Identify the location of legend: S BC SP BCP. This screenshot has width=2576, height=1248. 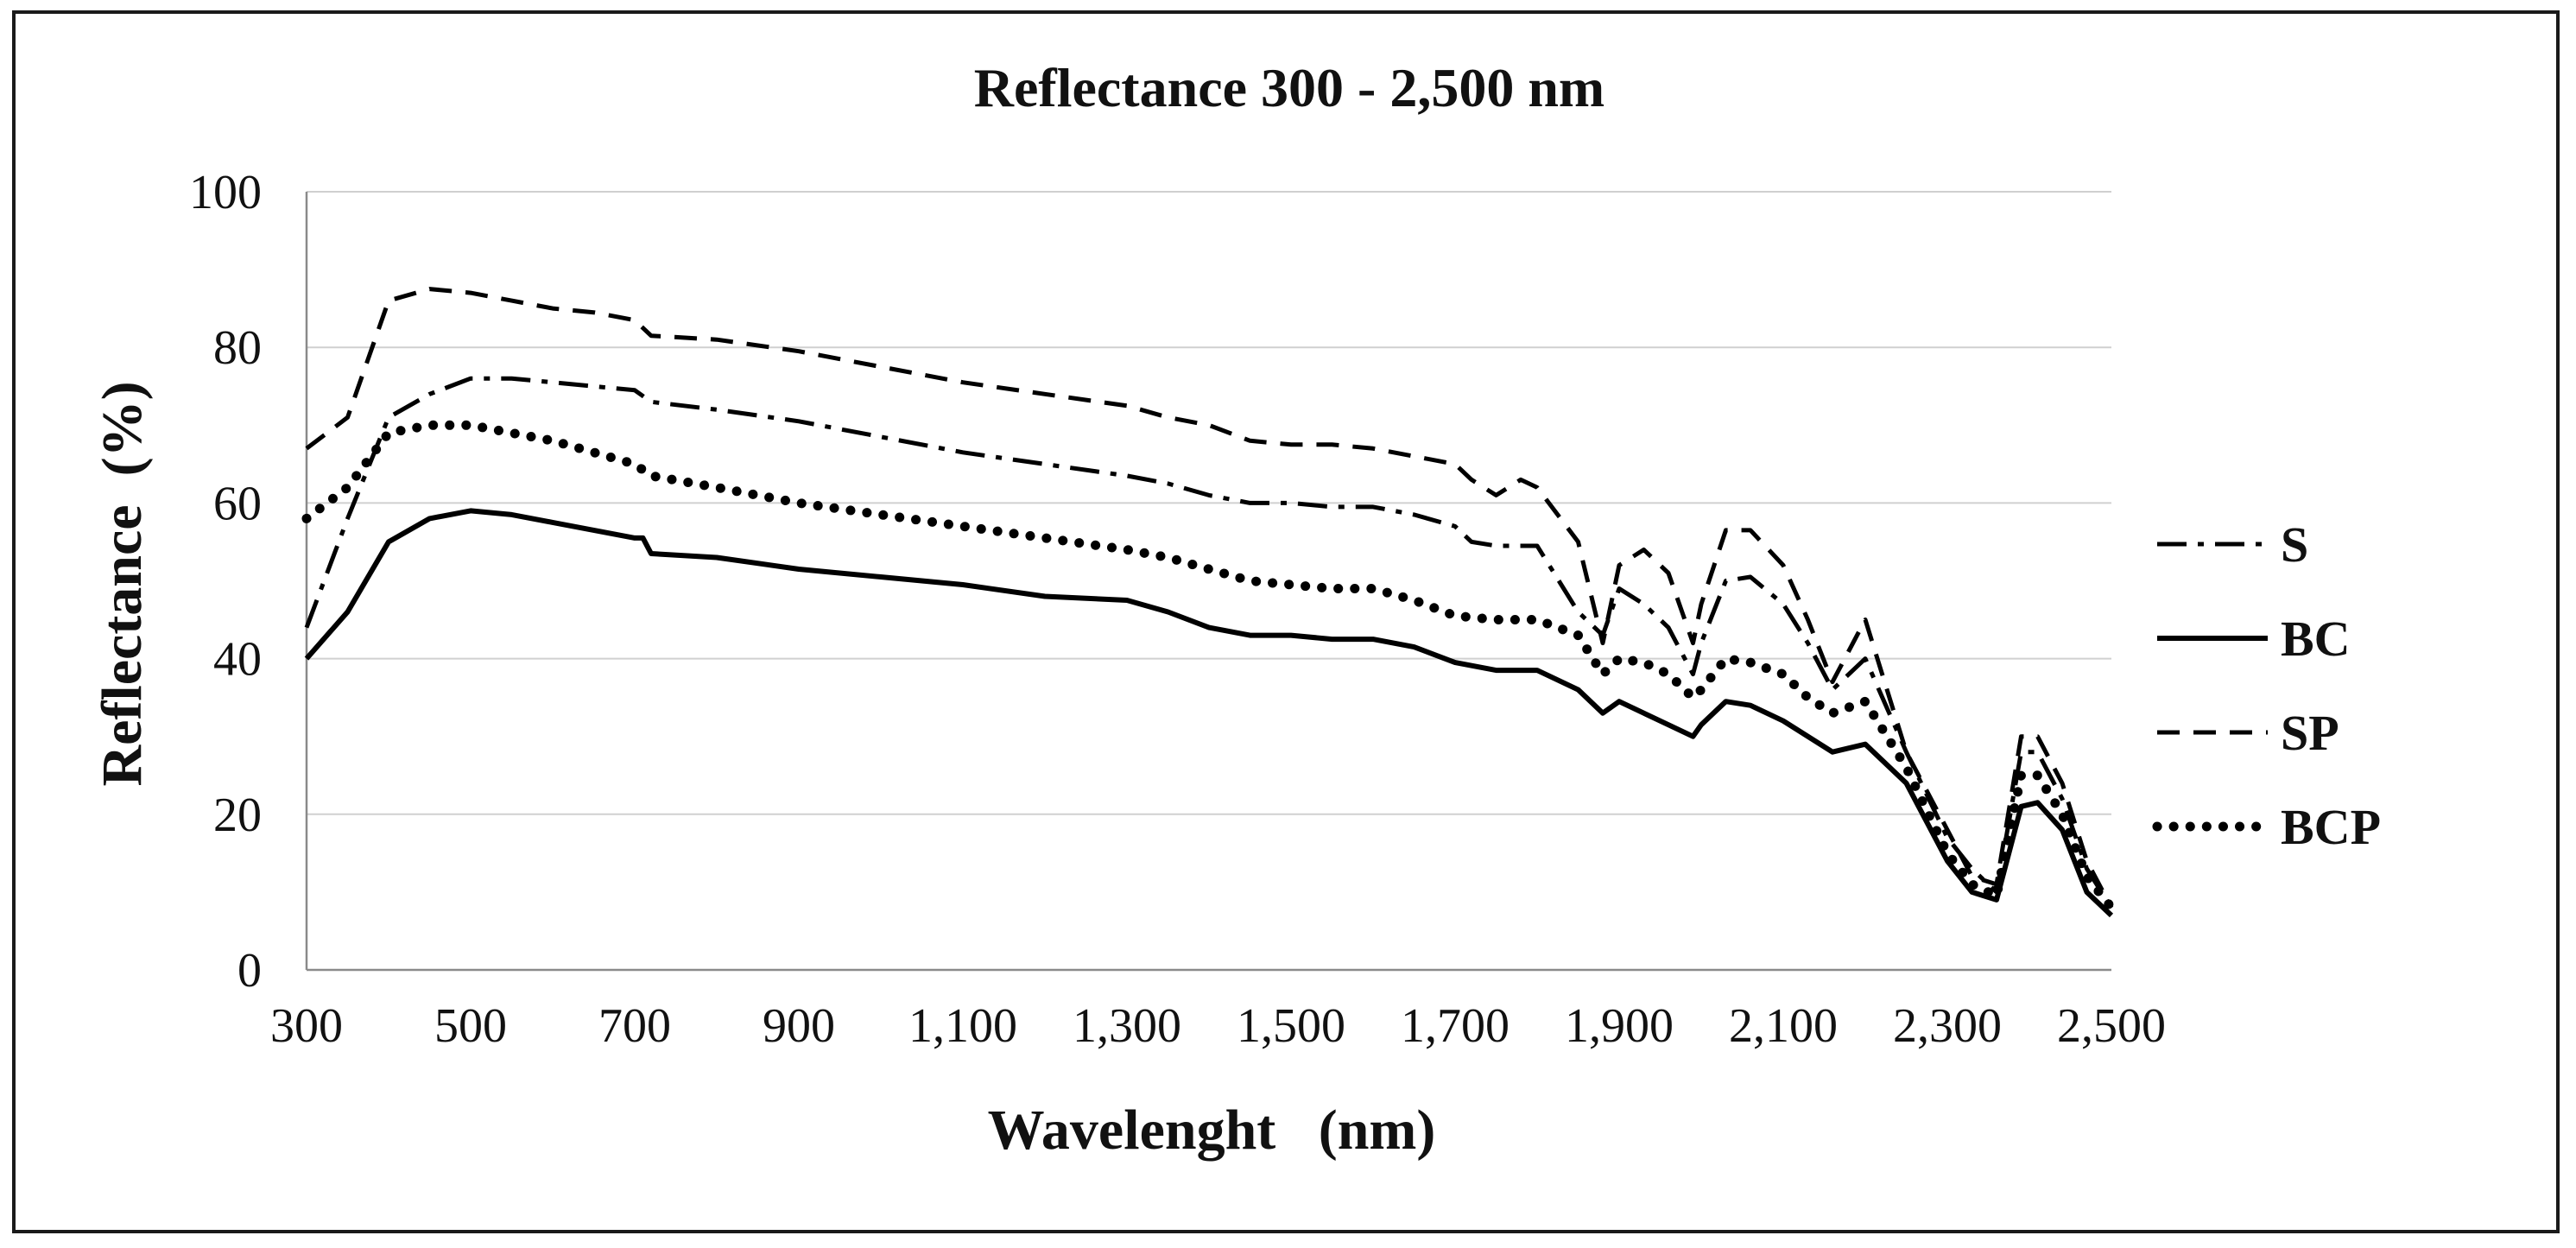
(2266, 685).